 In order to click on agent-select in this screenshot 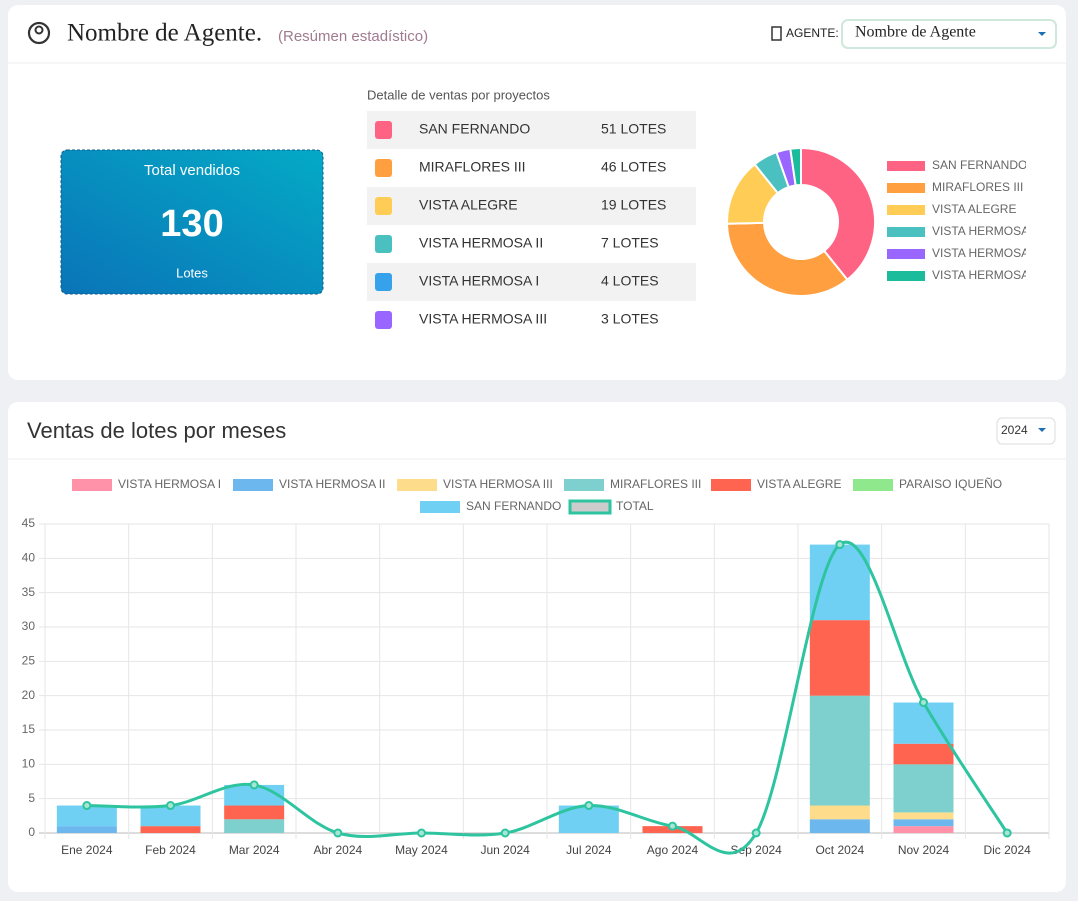, I will do `click(949, 34)`.